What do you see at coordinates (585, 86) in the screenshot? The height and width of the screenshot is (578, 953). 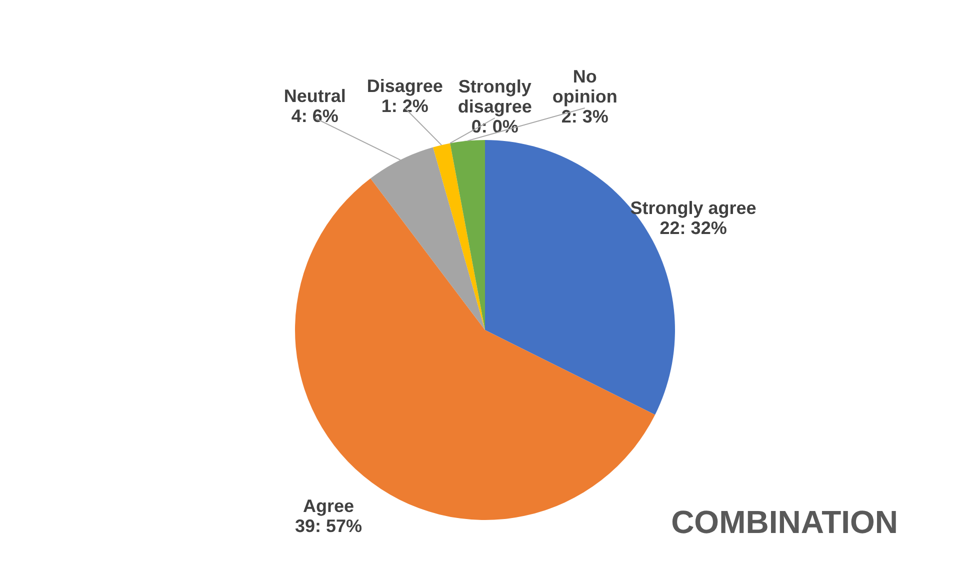 I see `slice-label: No opinion` at bounding box center [585, 86].